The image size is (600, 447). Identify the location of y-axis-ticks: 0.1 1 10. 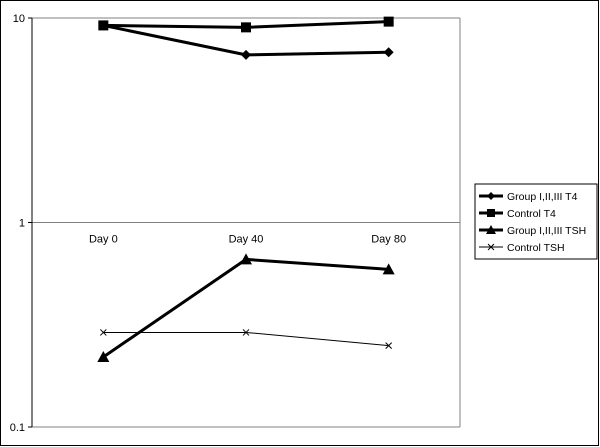
(21, 223).